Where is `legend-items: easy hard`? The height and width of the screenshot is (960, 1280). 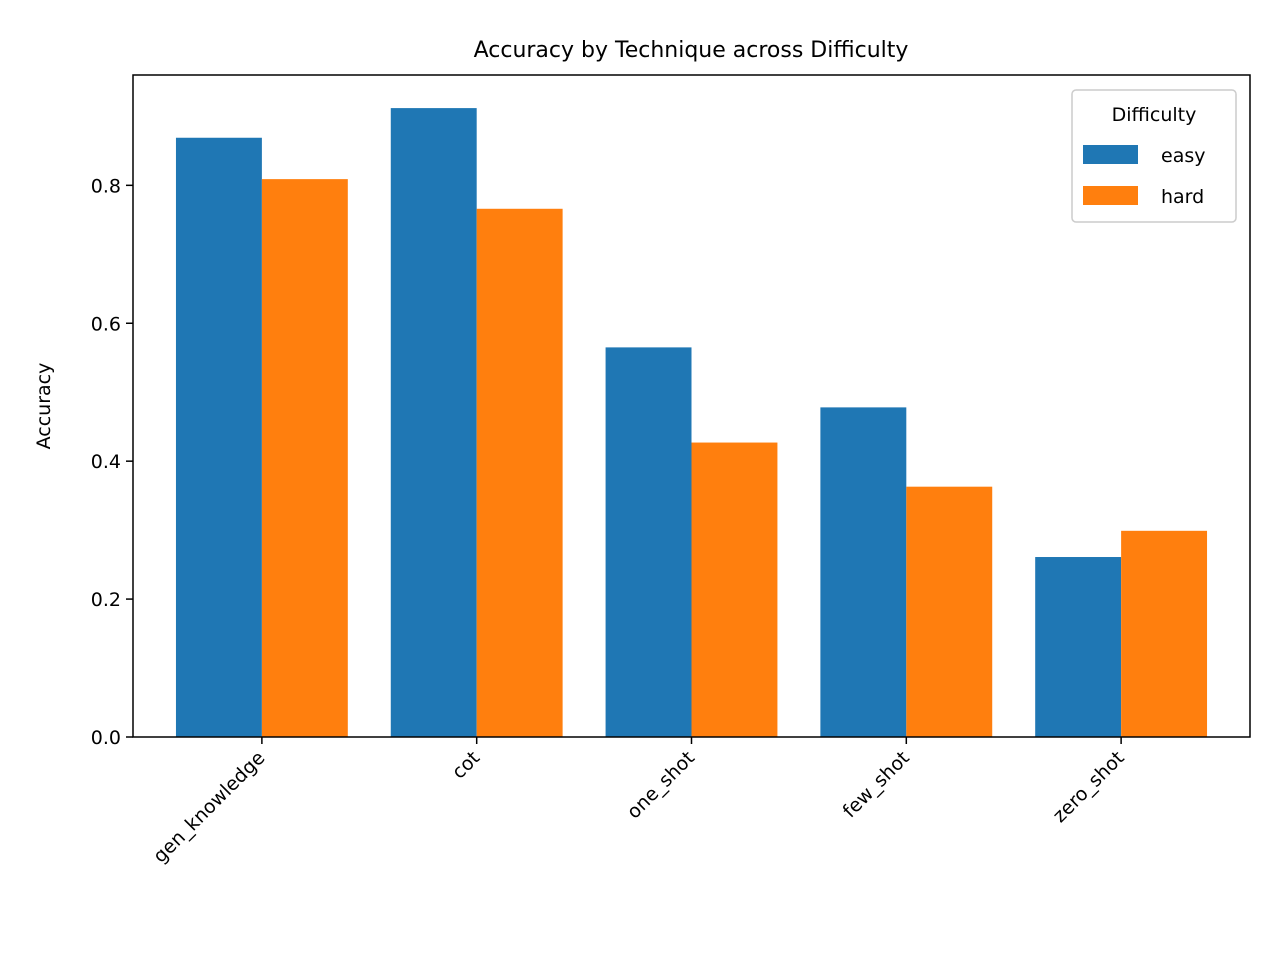 legend-items: easy hard is located at coordinates (1144, 176).